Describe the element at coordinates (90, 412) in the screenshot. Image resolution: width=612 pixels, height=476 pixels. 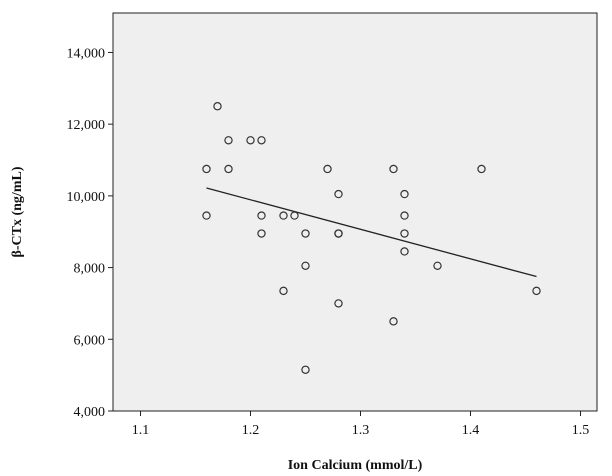
I see `y-tick-label: 4,000` at that location.